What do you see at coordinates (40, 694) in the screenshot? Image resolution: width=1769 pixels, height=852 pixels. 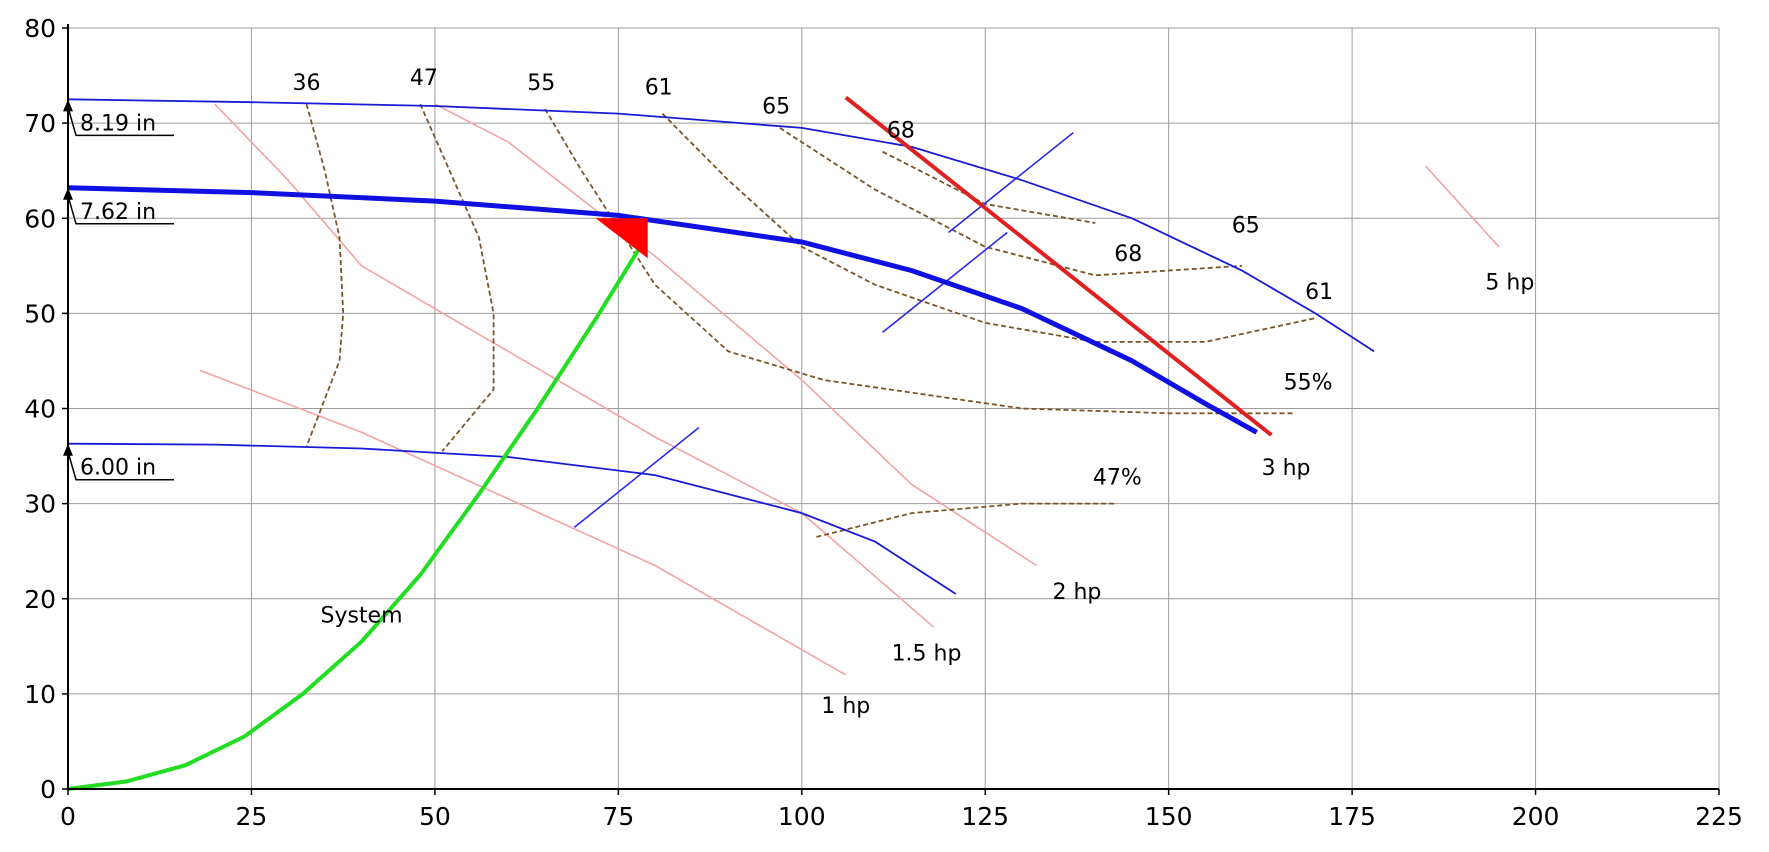 I see `y-tick-label: 10` at bounding box center [40, 694].